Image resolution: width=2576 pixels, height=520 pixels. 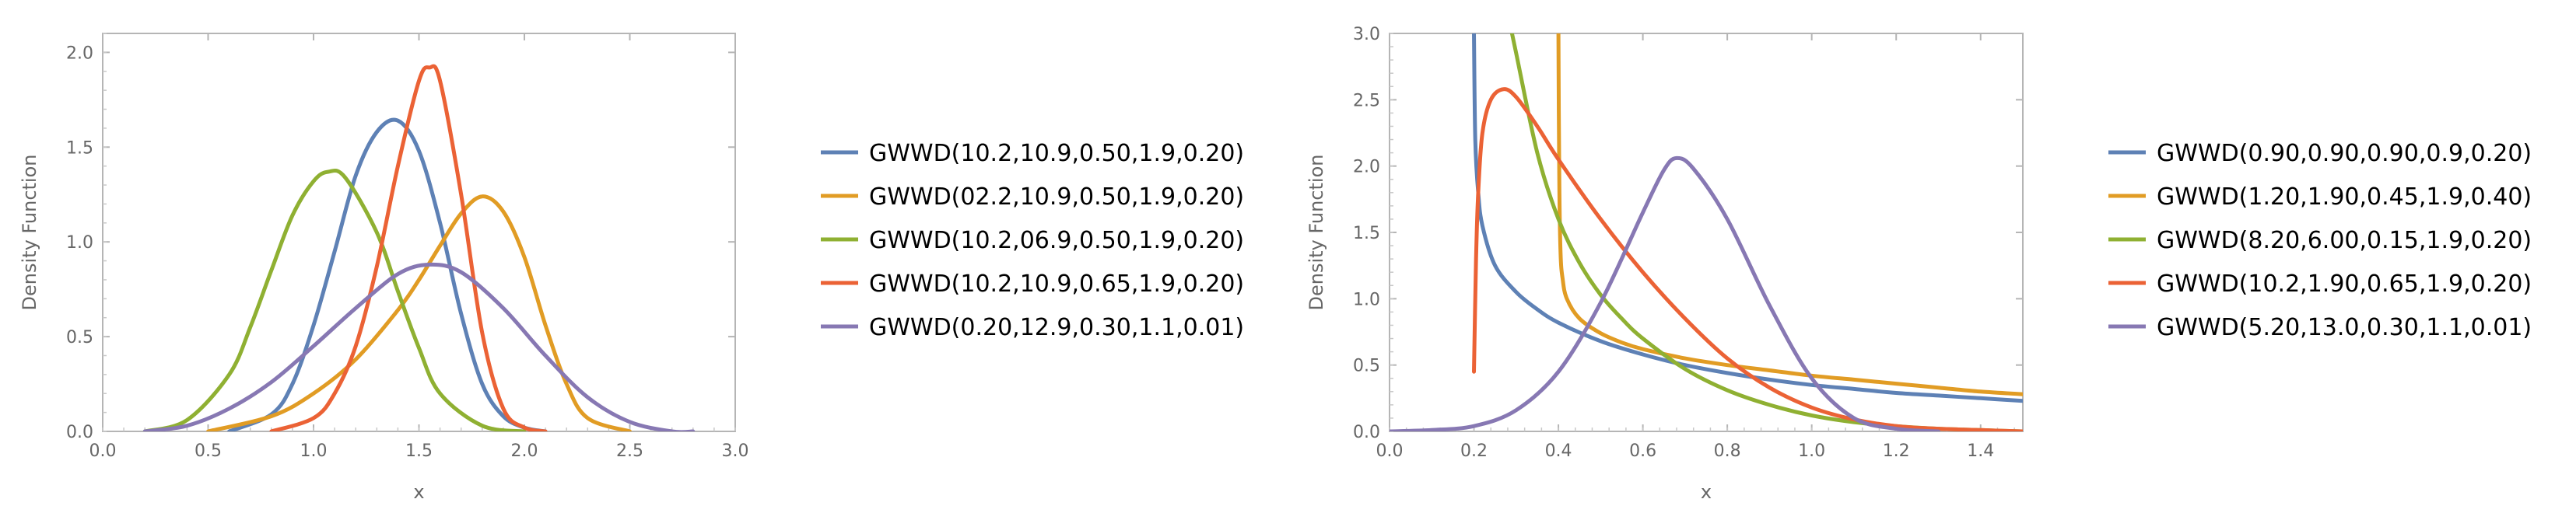 What do you see at coordinates (1056, 284) in the screenshot?
I see `legend-label-4: GWWD(10.2,10.9,0.65,1.9,0.20)` at bounding box center [1056, 284].